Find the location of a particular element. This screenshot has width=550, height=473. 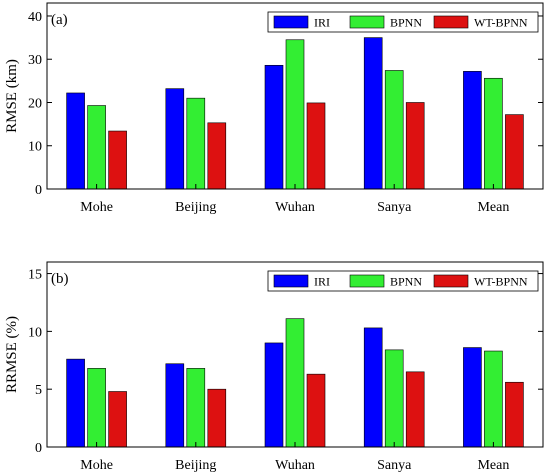

y-axis-label: RRMSE (%) is located at coordinates (12, 354).